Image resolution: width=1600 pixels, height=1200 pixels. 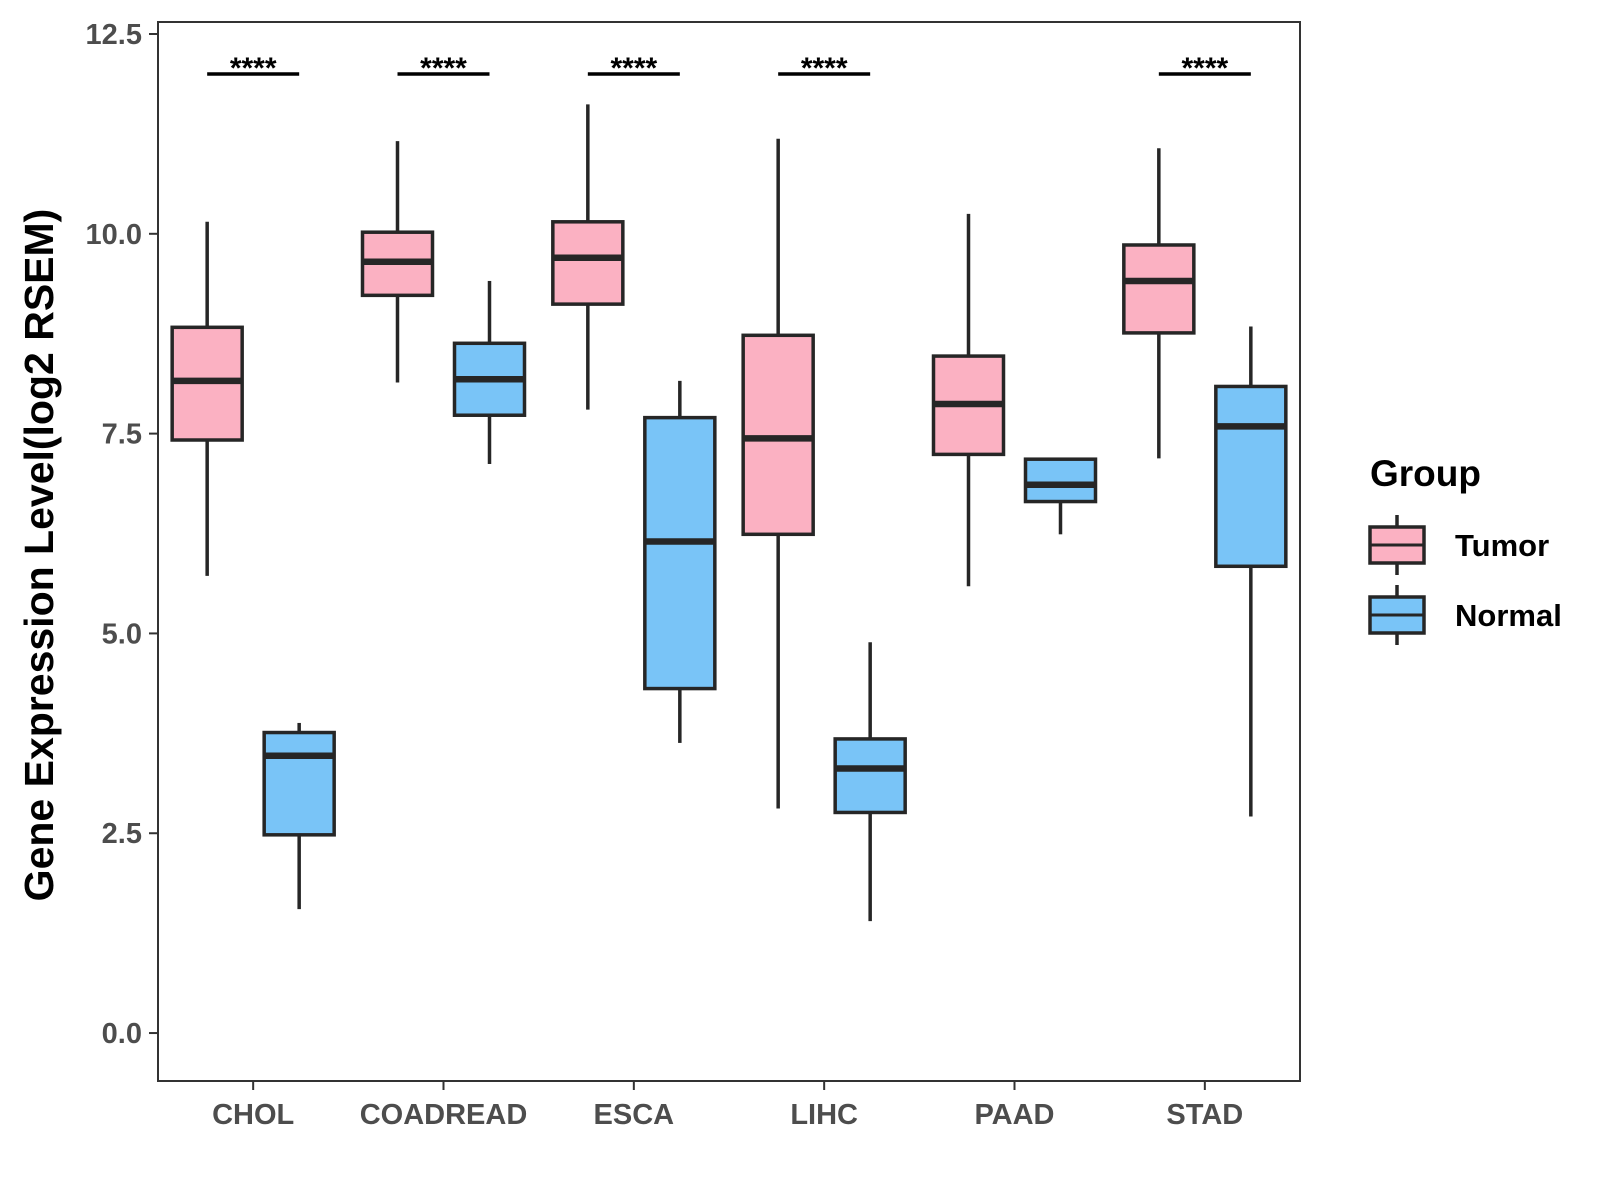 What do you see at coordinates (114, 35) in the screenshot?
I see `y-tick-label: 12.5` at bounding box center [114, 35].